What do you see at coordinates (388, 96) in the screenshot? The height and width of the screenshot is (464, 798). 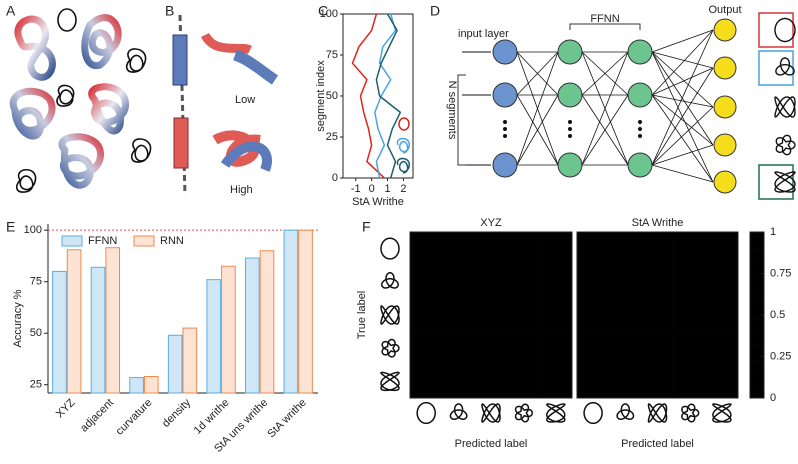 I see `series-line` at bounding box center [388, 96].